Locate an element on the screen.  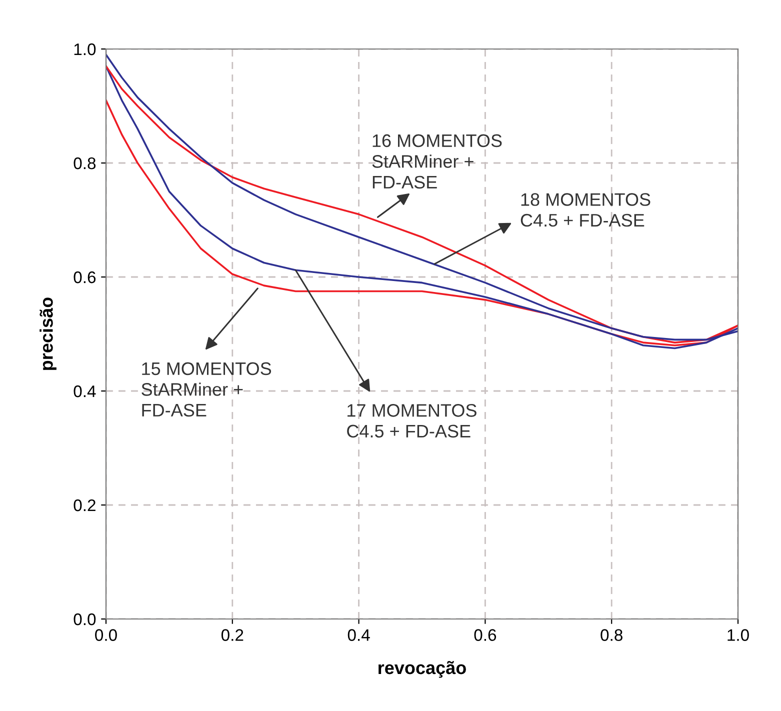
annotation: 16 MOMENTOS StARMiner + FD-ASE is located at coordinates (437, 161).